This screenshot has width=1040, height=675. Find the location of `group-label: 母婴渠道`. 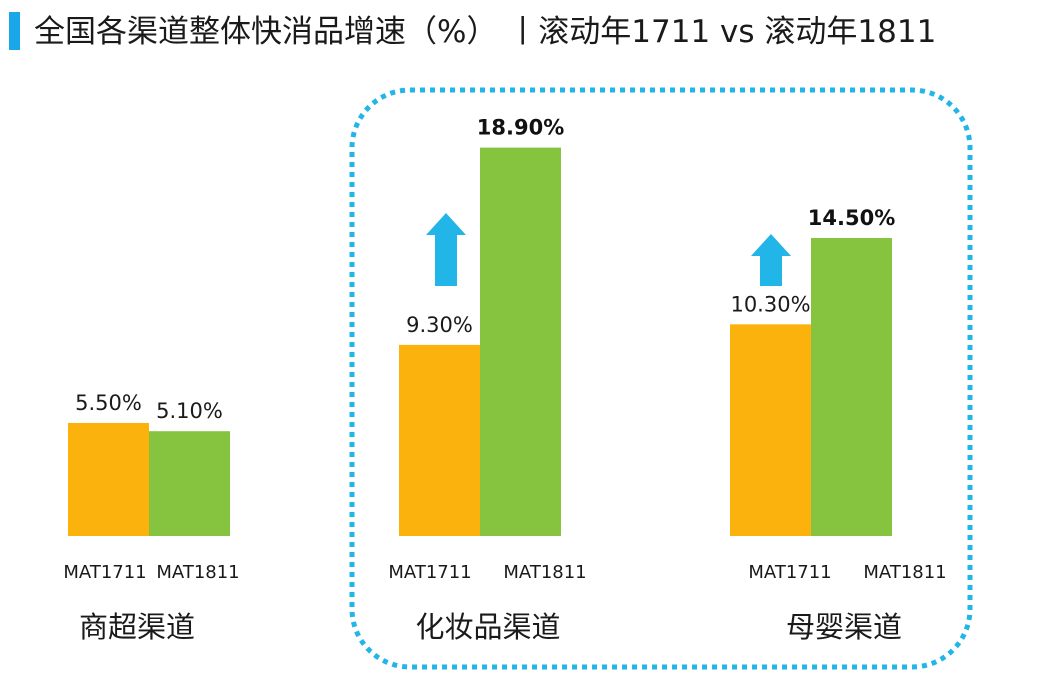

group-label: 母婴渠道 is located at coordinates (844, 627).